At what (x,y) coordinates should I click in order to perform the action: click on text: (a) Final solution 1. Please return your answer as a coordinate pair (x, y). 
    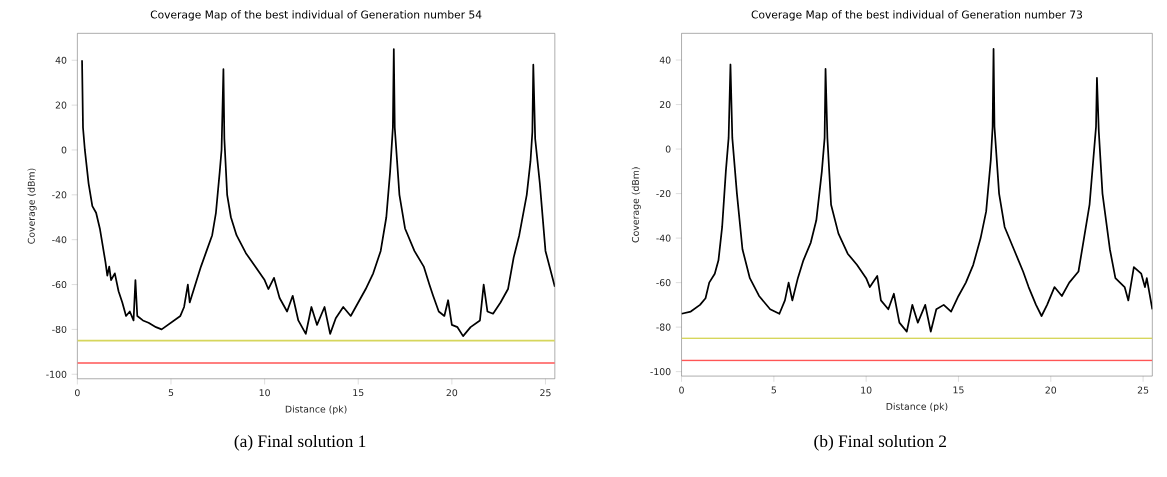
    Looking at the image, I should click on (300, 442).